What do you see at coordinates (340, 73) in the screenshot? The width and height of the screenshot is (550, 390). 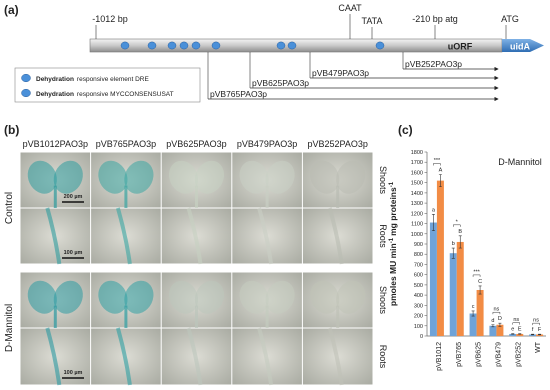 I see `construct-label: pVB479PAO3p` at bounding box center [340, 73].